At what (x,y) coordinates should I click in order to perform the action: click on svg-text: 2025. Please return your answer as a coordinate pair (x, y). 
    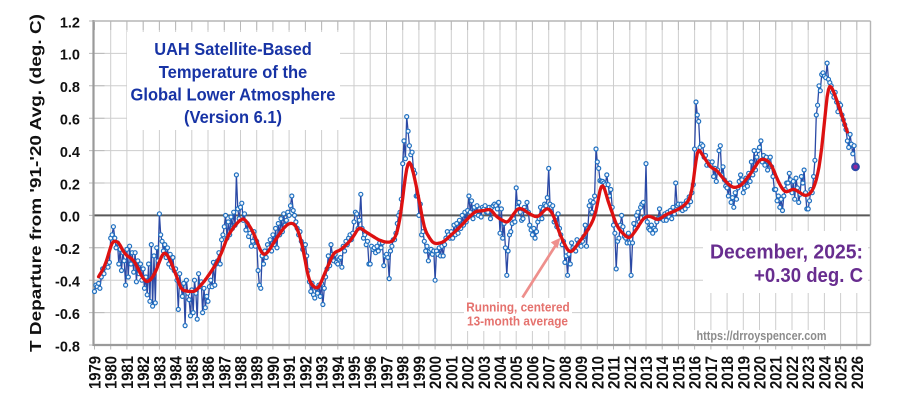
    Looking at the image, I should click on (842, 372).